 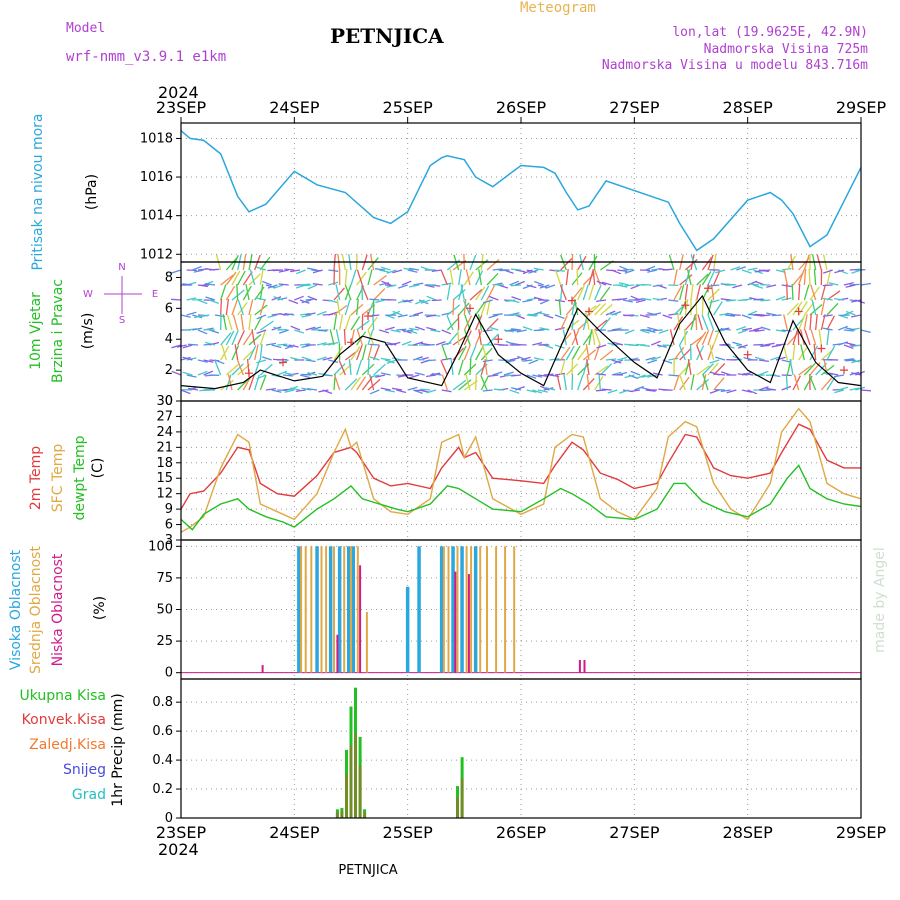 What do you see at coordinates (844, 370) in the screenshot?
I see `wind-gust-marker` at bounding box center [844, 370].